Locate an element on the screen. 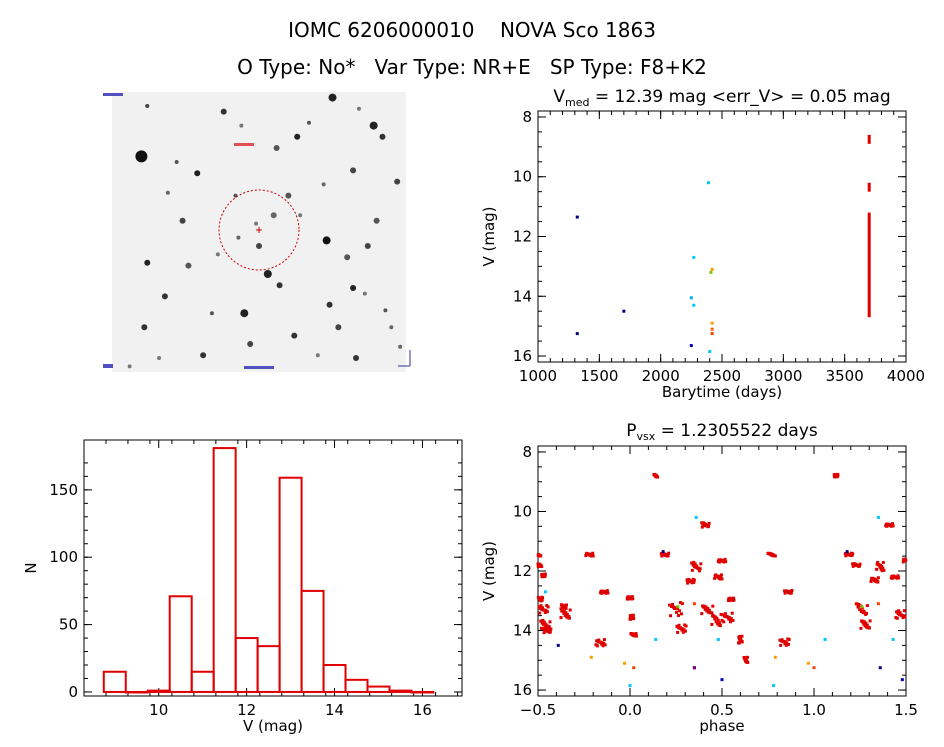 This screenshot has height=747, width=944. histogram-xlabel: V (mag) is located at coordinates (273, 726).